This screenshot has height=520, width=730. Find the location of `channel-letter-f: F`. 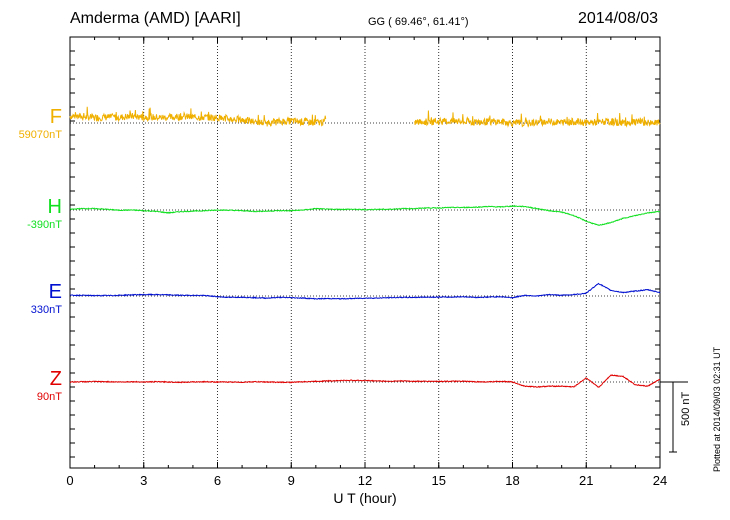

channel-letter-f: F is located at coordinates (55, 117).